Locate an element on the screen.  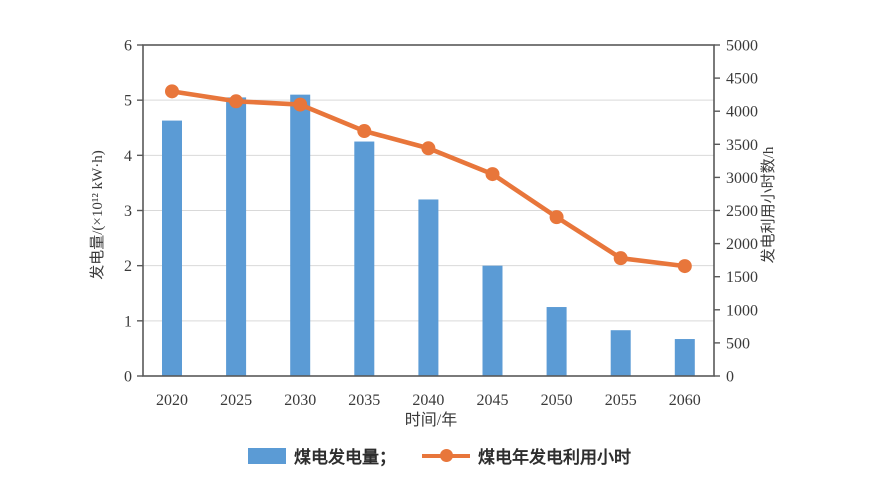
category-label: 2060 is located at coordinates (685, 400).